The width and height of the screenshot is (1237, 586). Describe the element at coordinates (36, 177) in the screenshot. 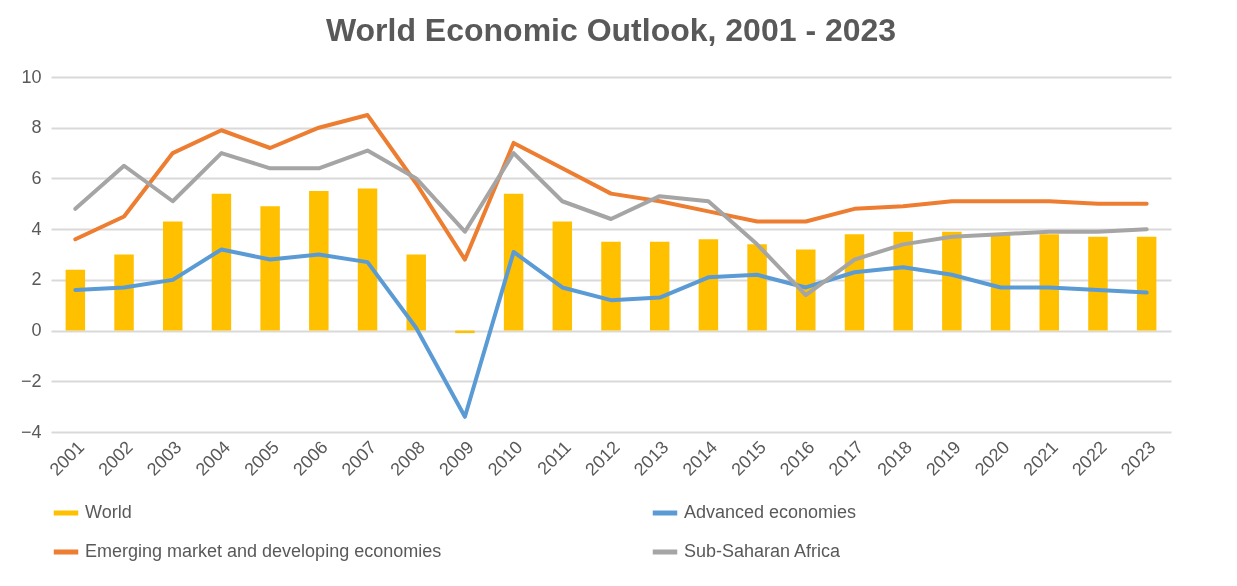

I see `y-tick-label: 6` at that location.